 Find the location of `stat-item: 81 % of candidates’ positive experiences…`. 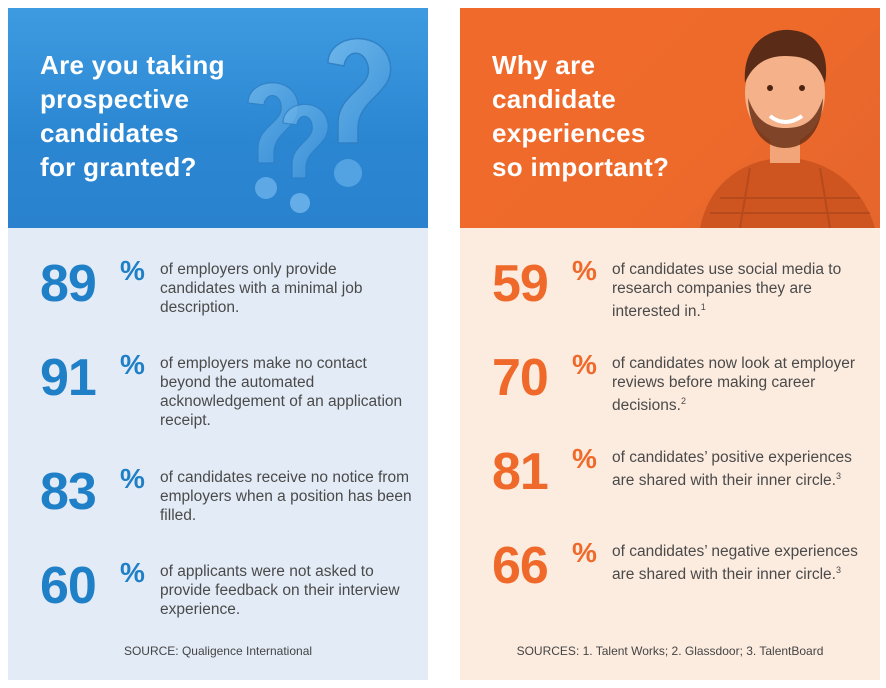

stat-item: 81 % of candidates’ positive experiences… is located at coordinates (682, 479).